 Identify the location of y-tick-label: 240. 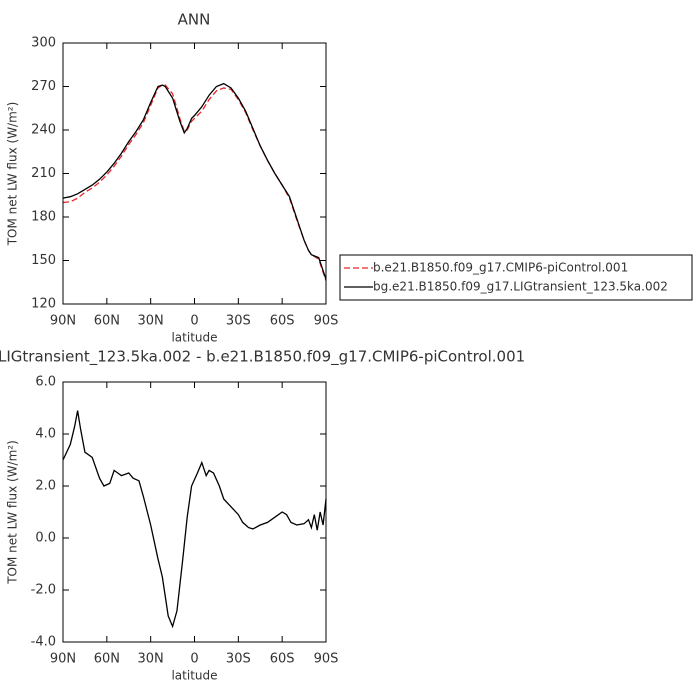
(43, 130).